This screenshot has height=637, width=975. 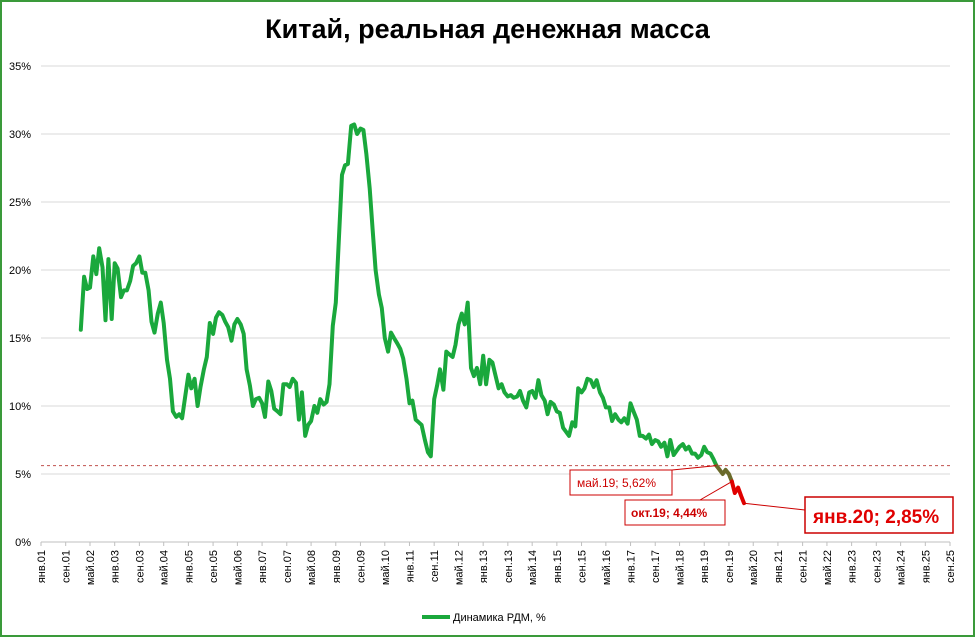 I want to click on x-tick-label: сен.01, so click(x=67, y=566).